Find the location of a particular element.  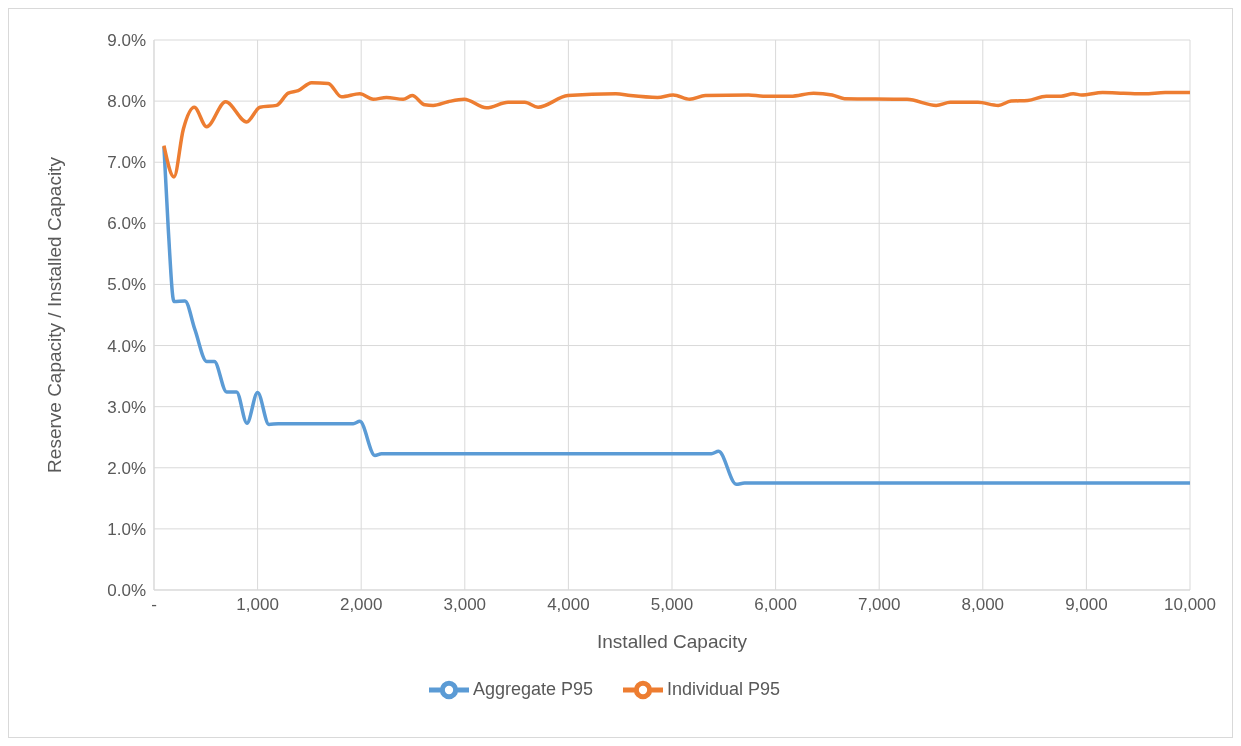

y-tick-label: 0.0% is located at coordinates (126, 591).